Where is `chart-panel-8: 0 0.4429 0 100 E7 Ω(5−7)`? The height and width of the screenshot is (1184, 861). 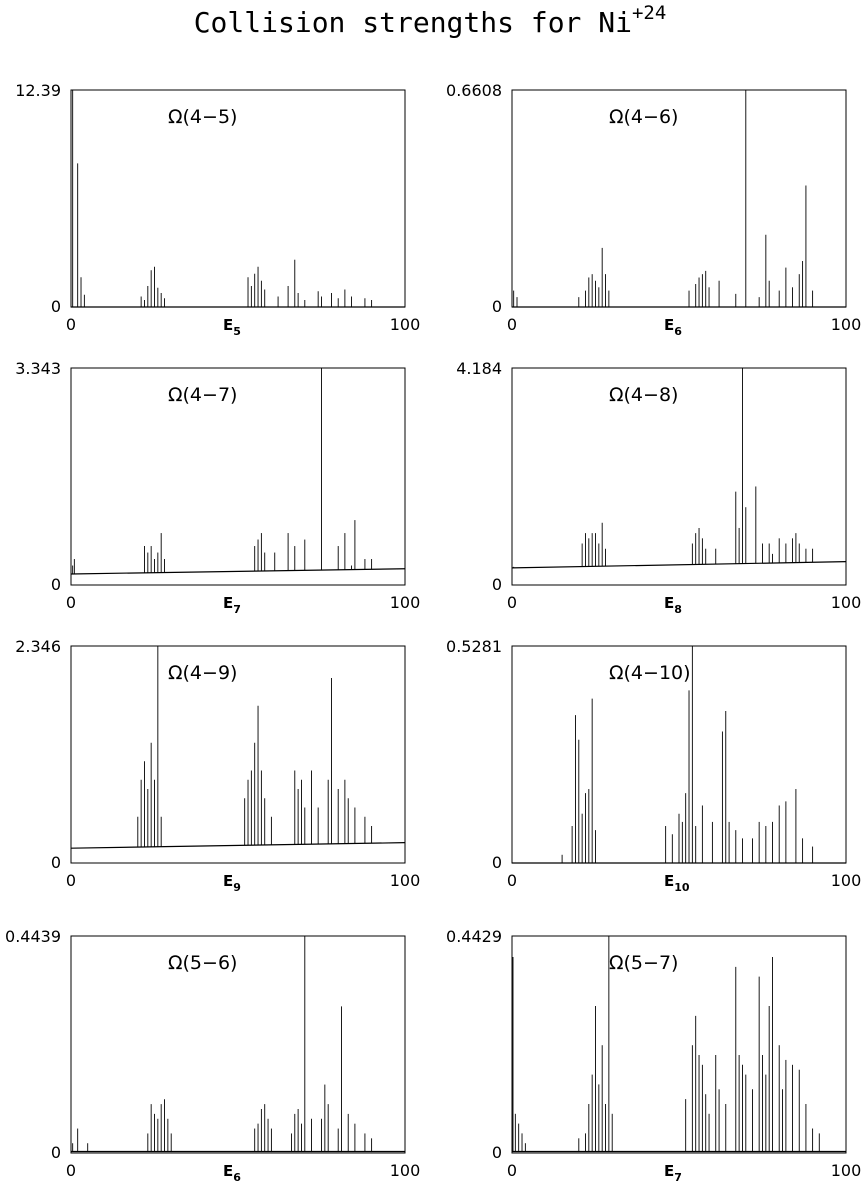
chart-panel-8: 0 0.4429 0 100 E7 Ω(5−7) is located at coordinates (653, 1055).